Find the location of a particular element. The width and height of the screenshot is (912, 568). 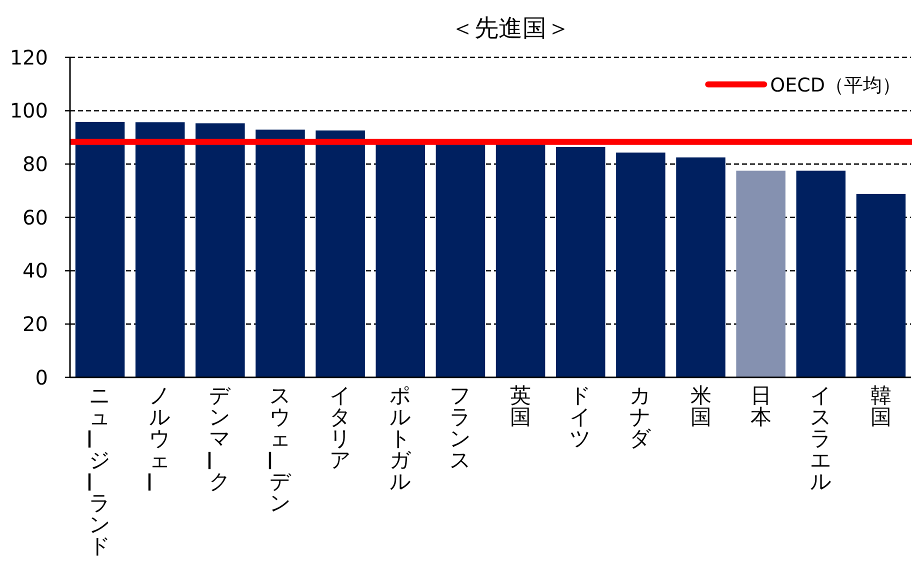

chart-title: ＜先進国＞ is located at coordinates (510, 28).